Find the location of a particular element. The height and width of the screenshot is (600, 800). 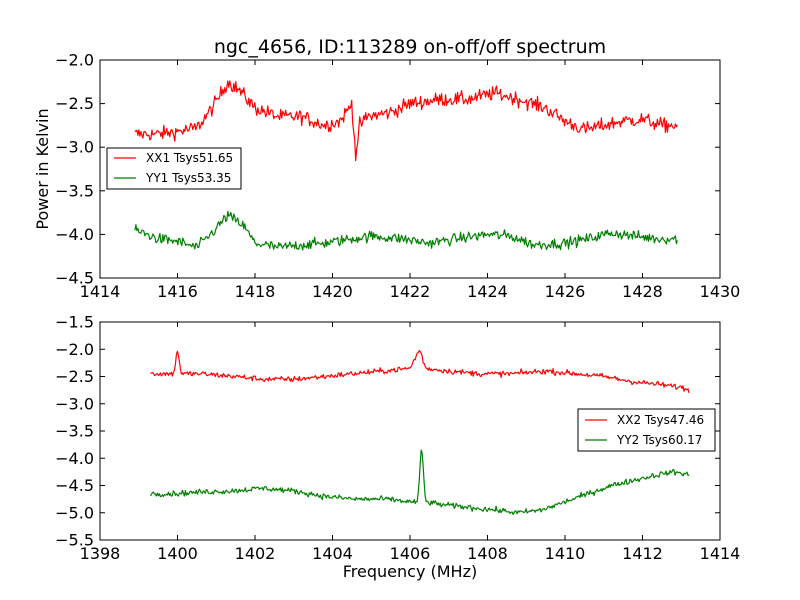

x-tick-label: 1402 is located at coordinates (255, 553).